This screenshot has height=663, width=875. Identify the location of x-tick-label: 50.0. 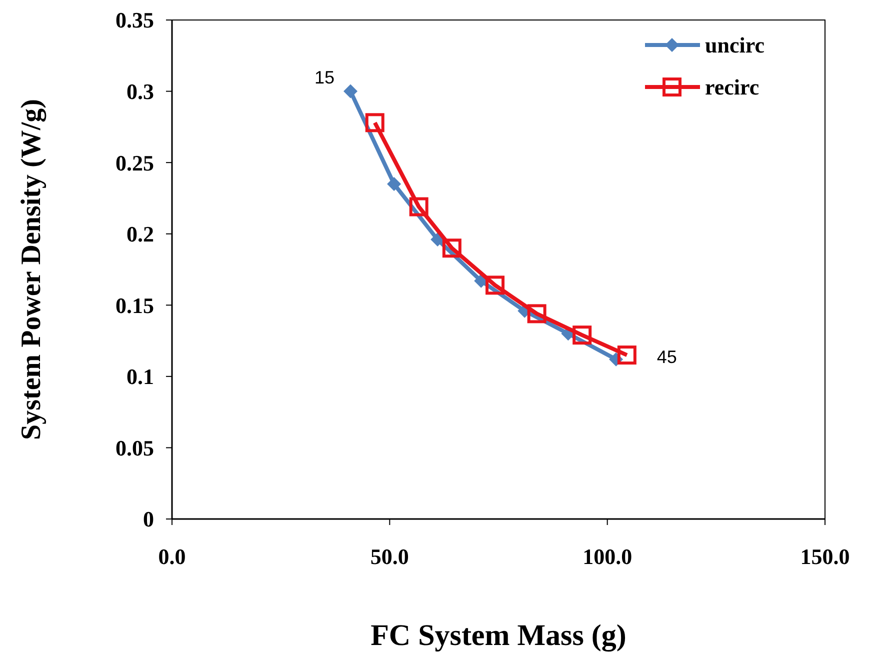
(389, 556).